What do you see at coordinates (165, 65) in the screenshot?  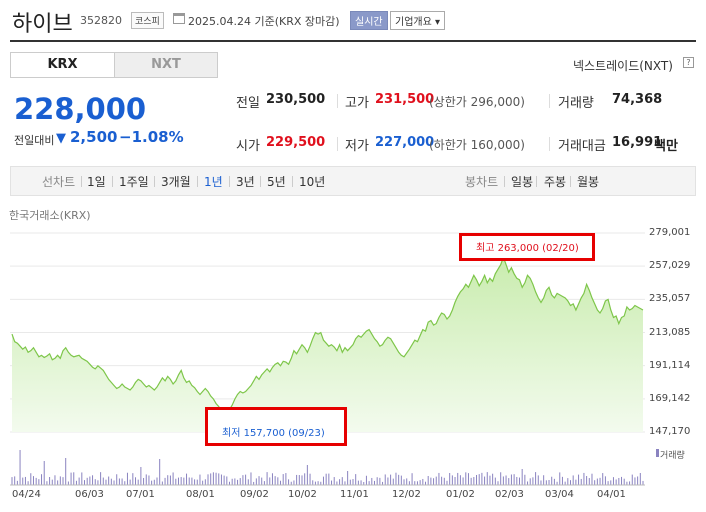 I see `tab-nxt: NXT` at bounding box center [165, 65].